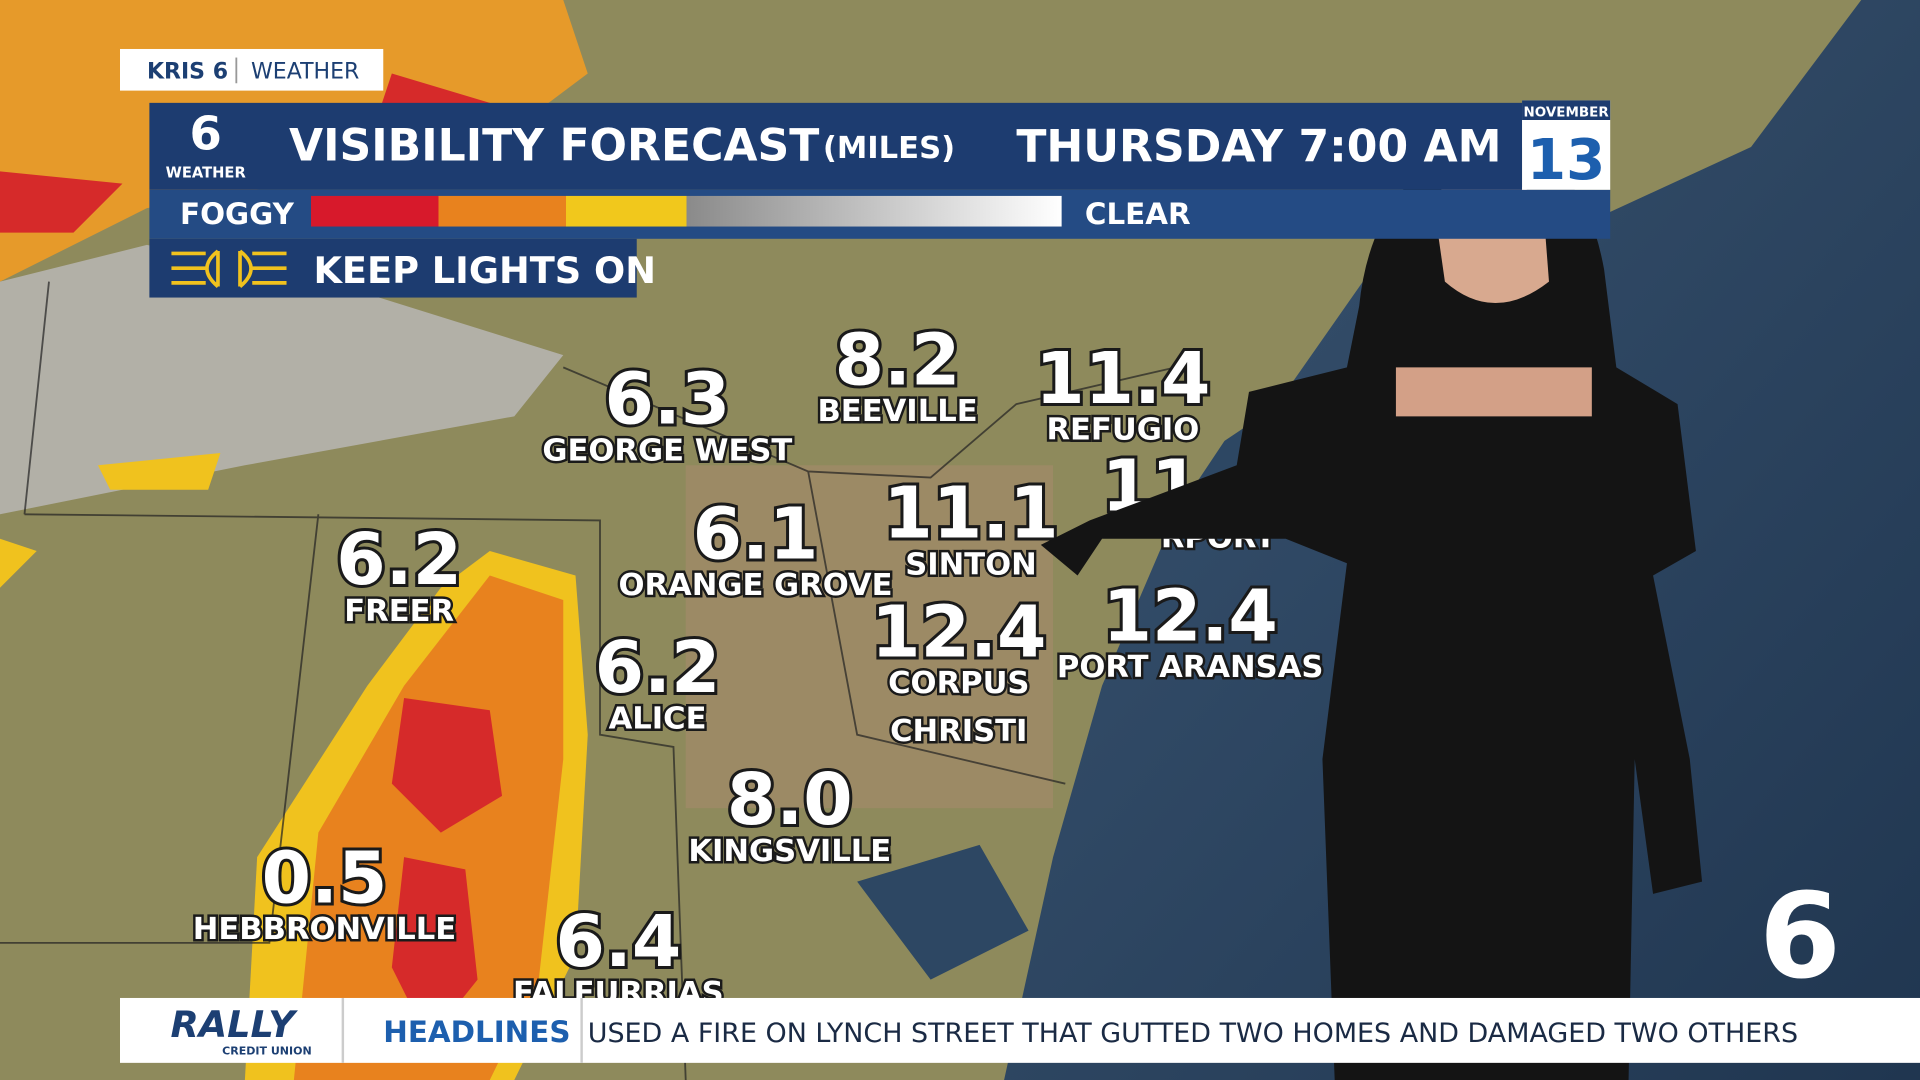 The image size is (1920, 1080). What do you see at coordinates (399, 611) in the screenshot?
I see `city-name: FREER` at bounding box center [399, 611].